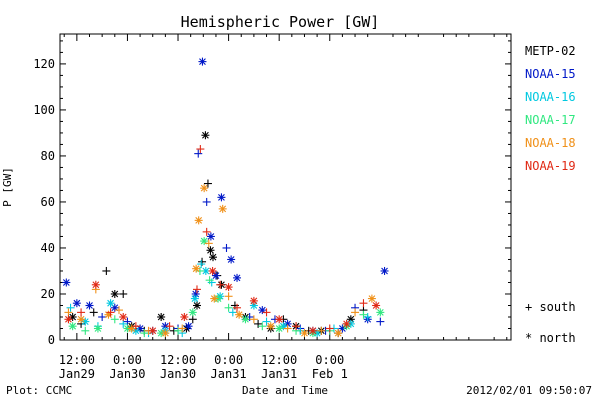  What do you see at coordinates (44, 110) in the screenshot?
I see `y-tick-label: 100` at bounding box center [44, 110].